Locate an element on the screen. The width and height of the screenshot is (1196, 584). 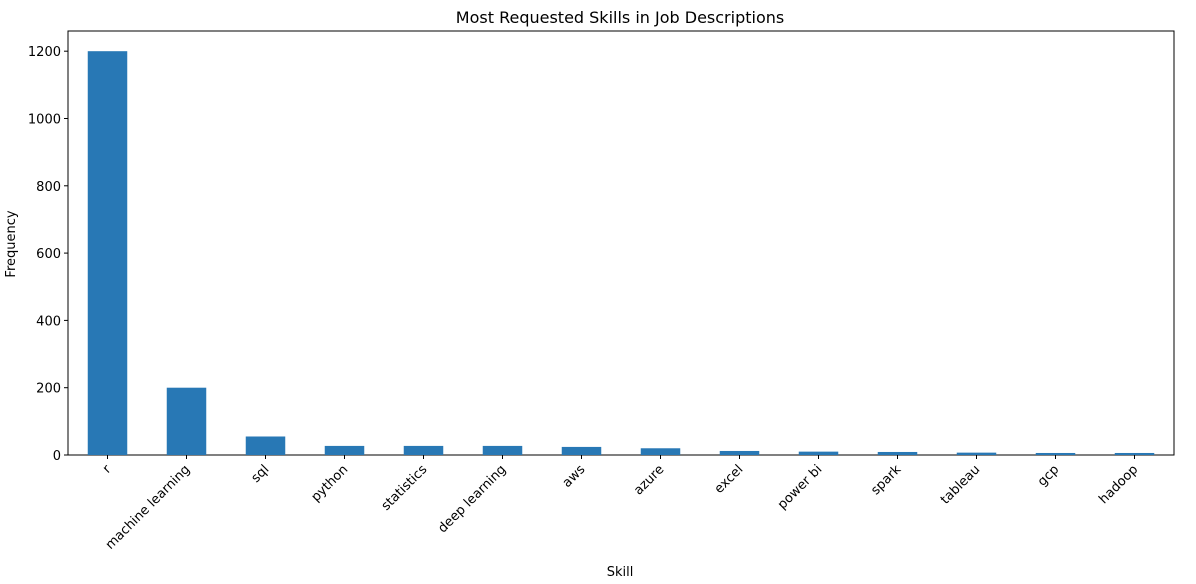
x-tick-label: hadoop is located at coordinates (1118, 484).